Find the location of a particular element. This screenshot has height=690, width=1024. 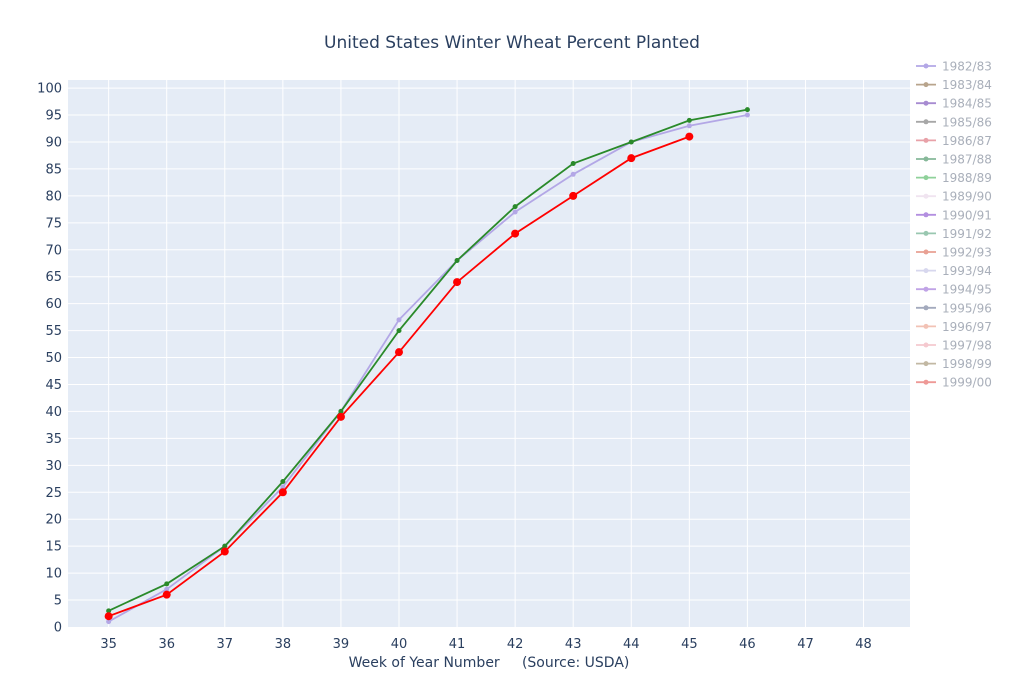

legend-item: 1992/93 is located at coordinates (954, 253).